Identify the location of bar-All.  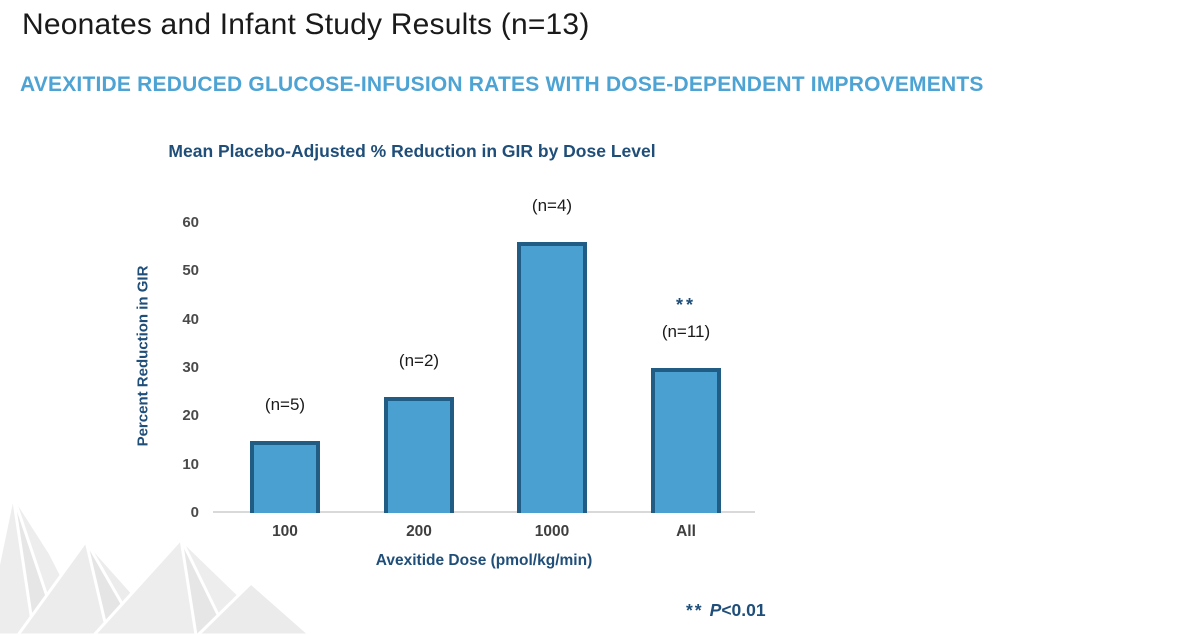
(686, 440).